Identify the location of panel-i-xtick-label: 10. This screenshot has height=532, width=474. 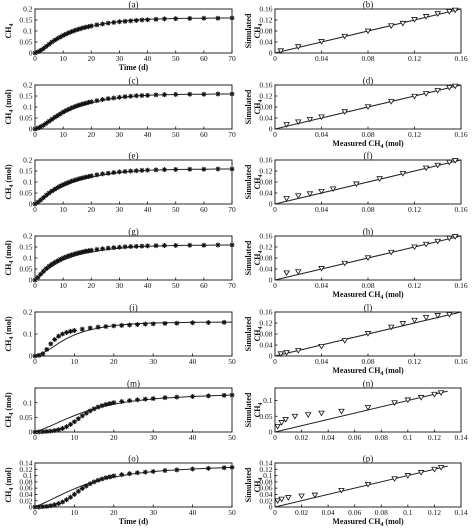
(75, 361).